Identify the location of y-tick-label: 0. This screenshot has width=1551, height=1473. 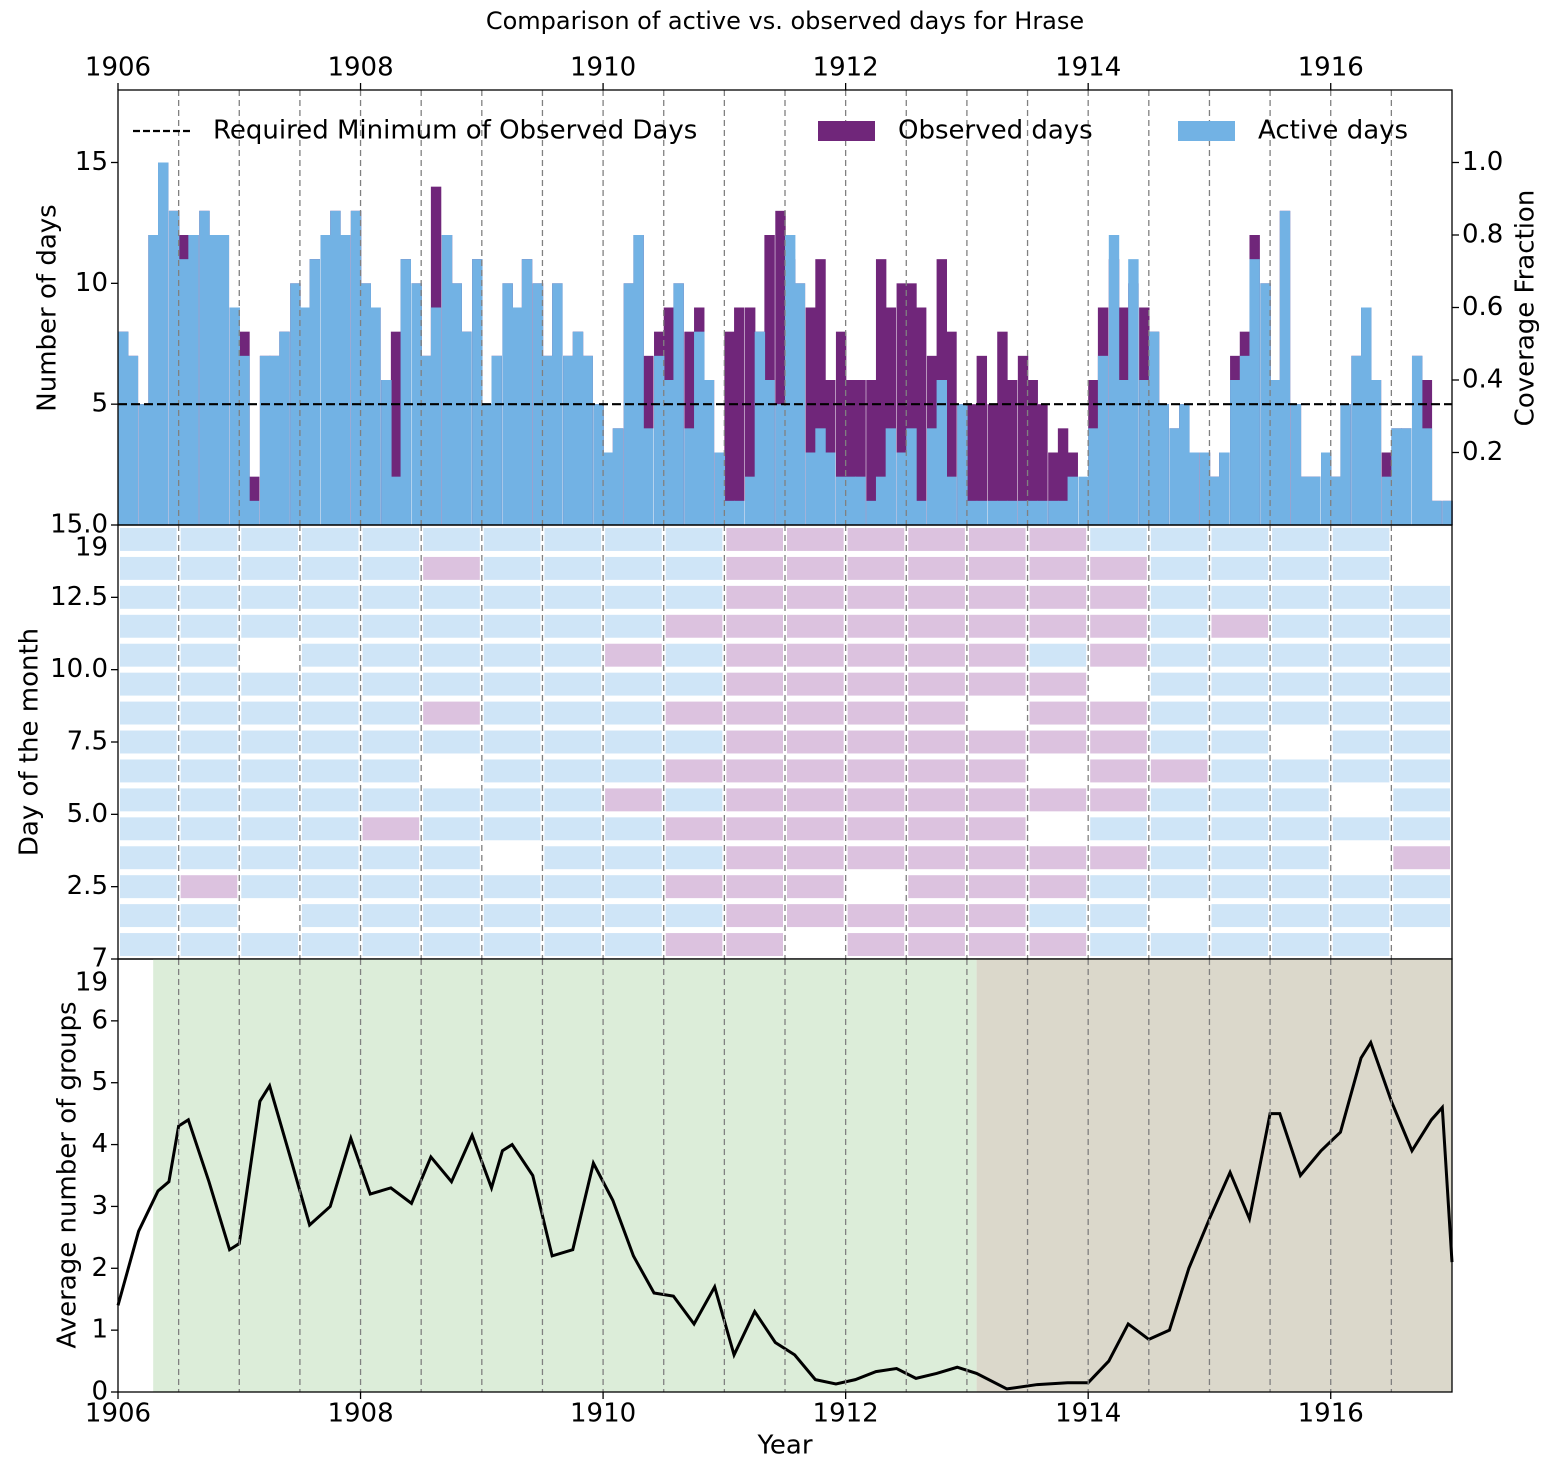
(99, 1392).